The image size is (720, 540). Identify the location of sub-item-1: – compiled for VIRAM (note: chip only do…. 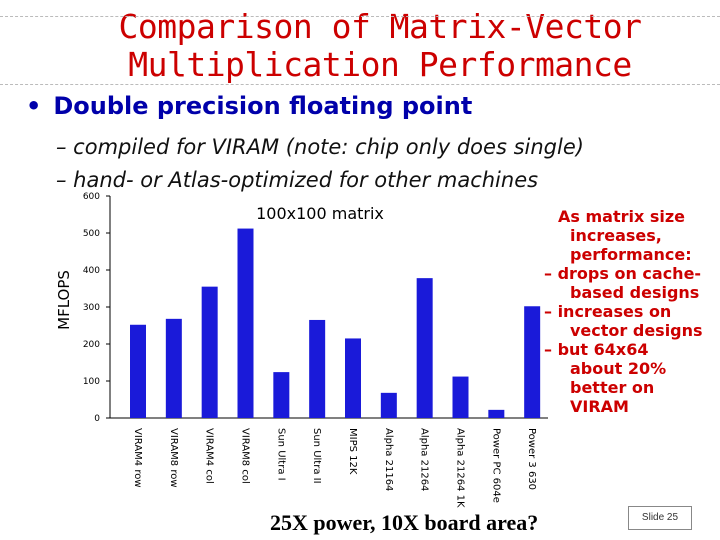
(320, 147).